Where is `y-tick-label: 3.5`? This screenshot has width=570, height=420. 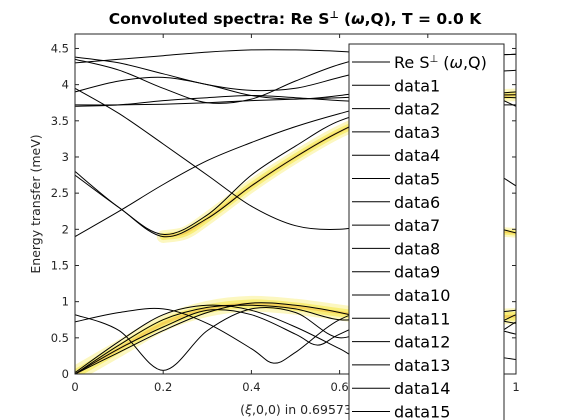 y-tick-label: 3.5 is located at coordinates (60, 121).